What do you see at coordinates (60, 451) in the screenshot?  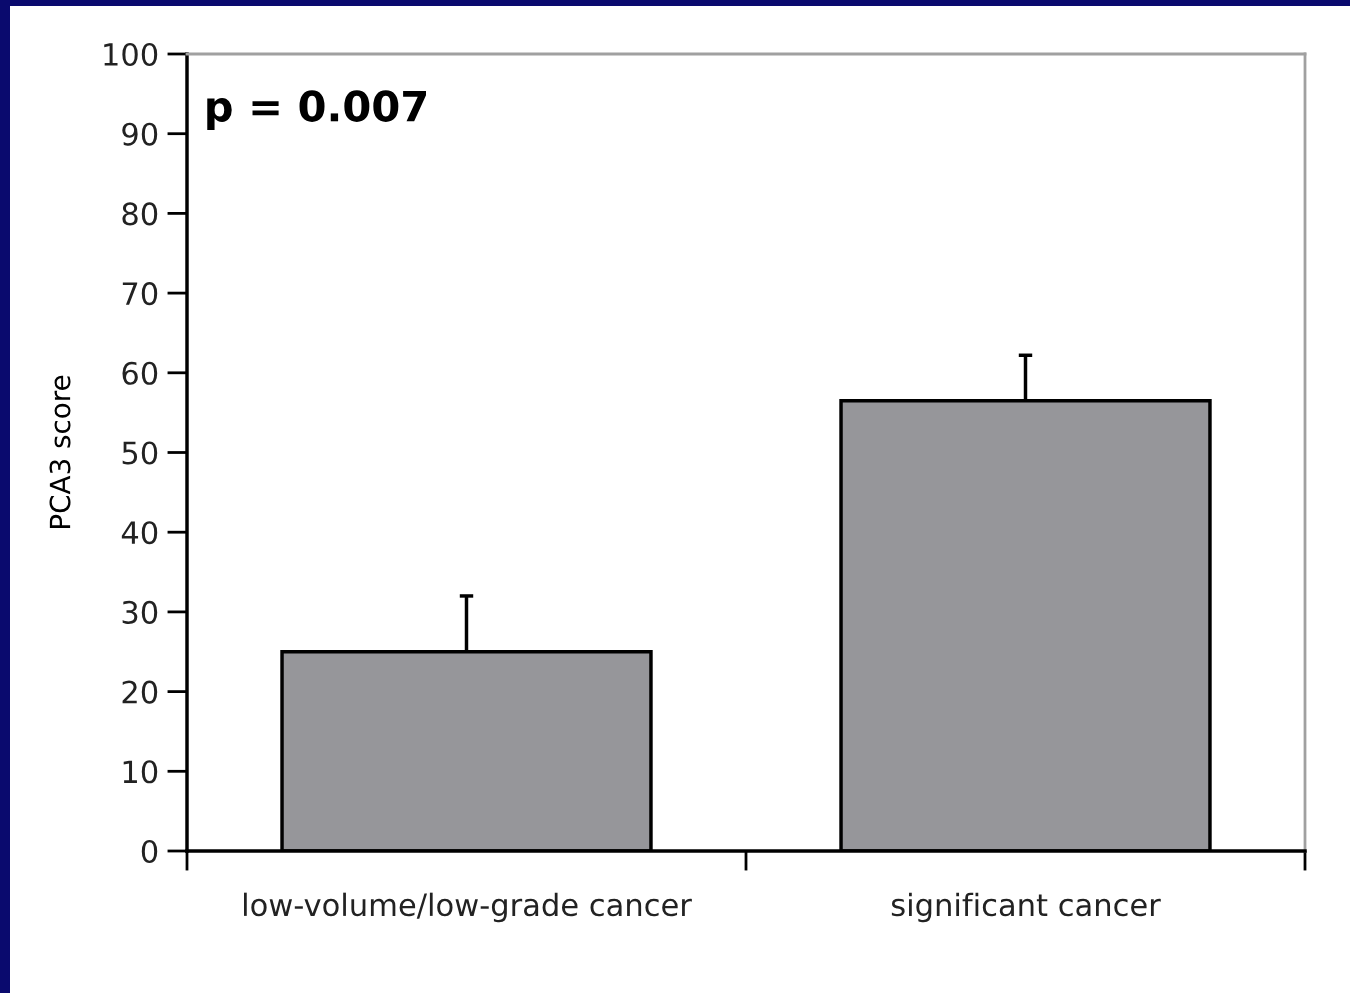 I see `y-axis-title: PCA3 score` at bounding box center [60, 451].